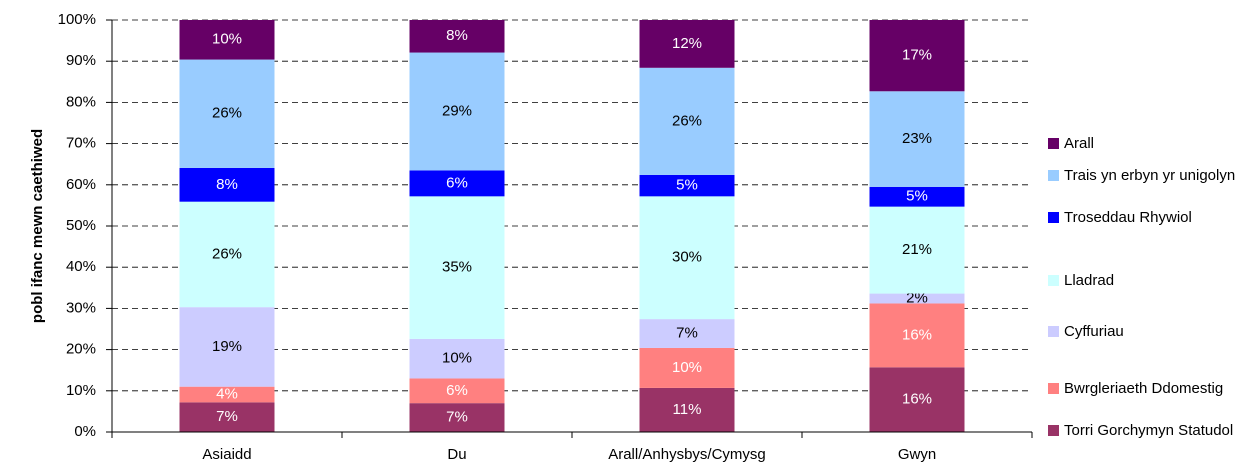  I want to click on value-label: 35%, so click(457, 267).